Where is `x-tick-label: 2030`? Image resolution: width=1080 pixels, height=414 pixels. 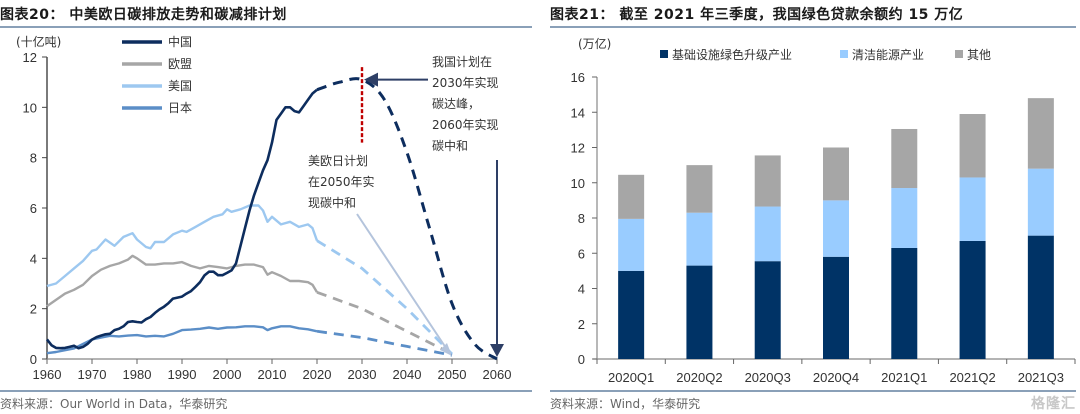 x-tick-label: 2030 is located at coordinates (362, 374).